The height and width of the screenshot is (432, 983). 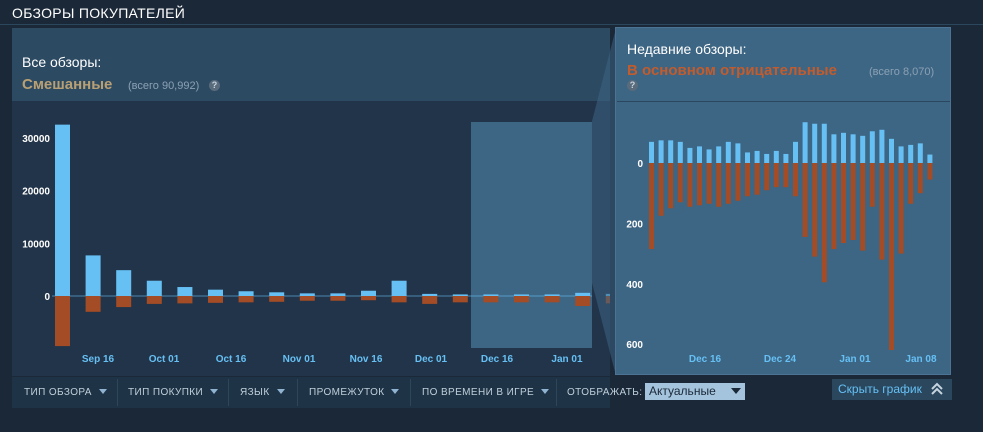 What do you see at coordinates (780, 359) in the screenshot?
I see `x-tick-label: Dec 24` at bounding box center [780, 359].